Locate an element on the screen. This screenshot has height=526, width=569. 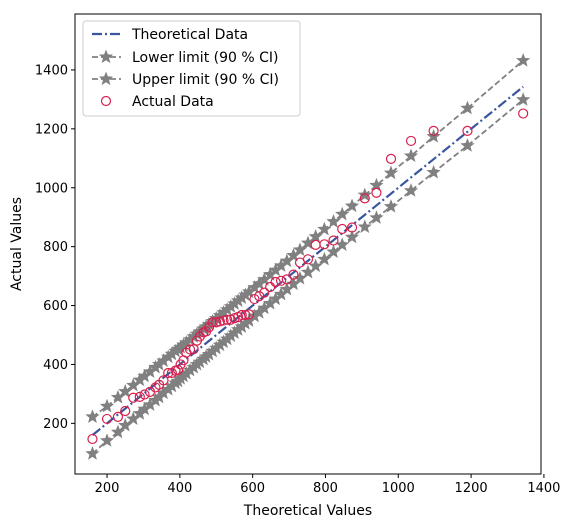
y-tick-label: 1400 is located at coordinates (51, 70).